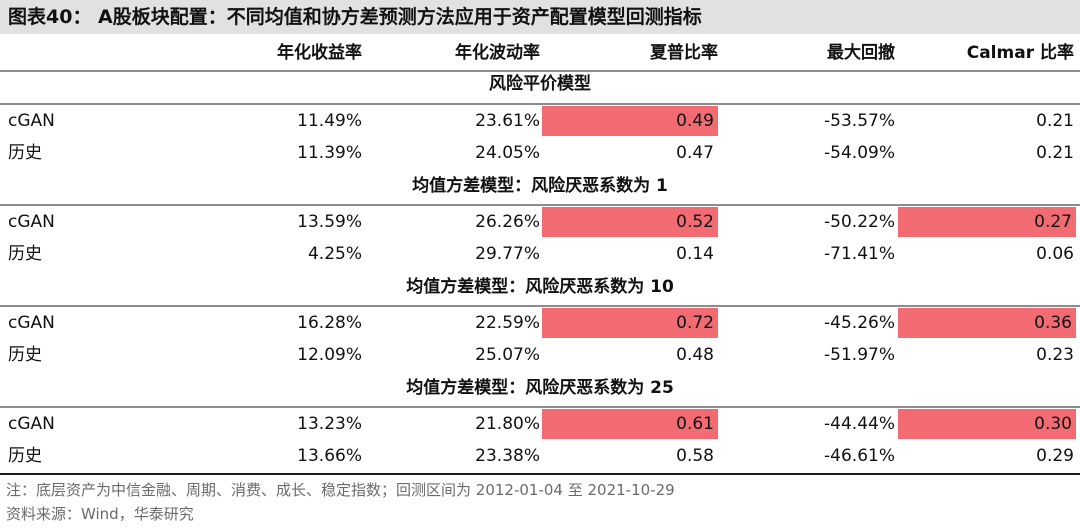 The height and width of the screenshot is (529, 1080). I want to click on cell-sharpe-ratio-highlighted: 0.52, so click(630, 222).